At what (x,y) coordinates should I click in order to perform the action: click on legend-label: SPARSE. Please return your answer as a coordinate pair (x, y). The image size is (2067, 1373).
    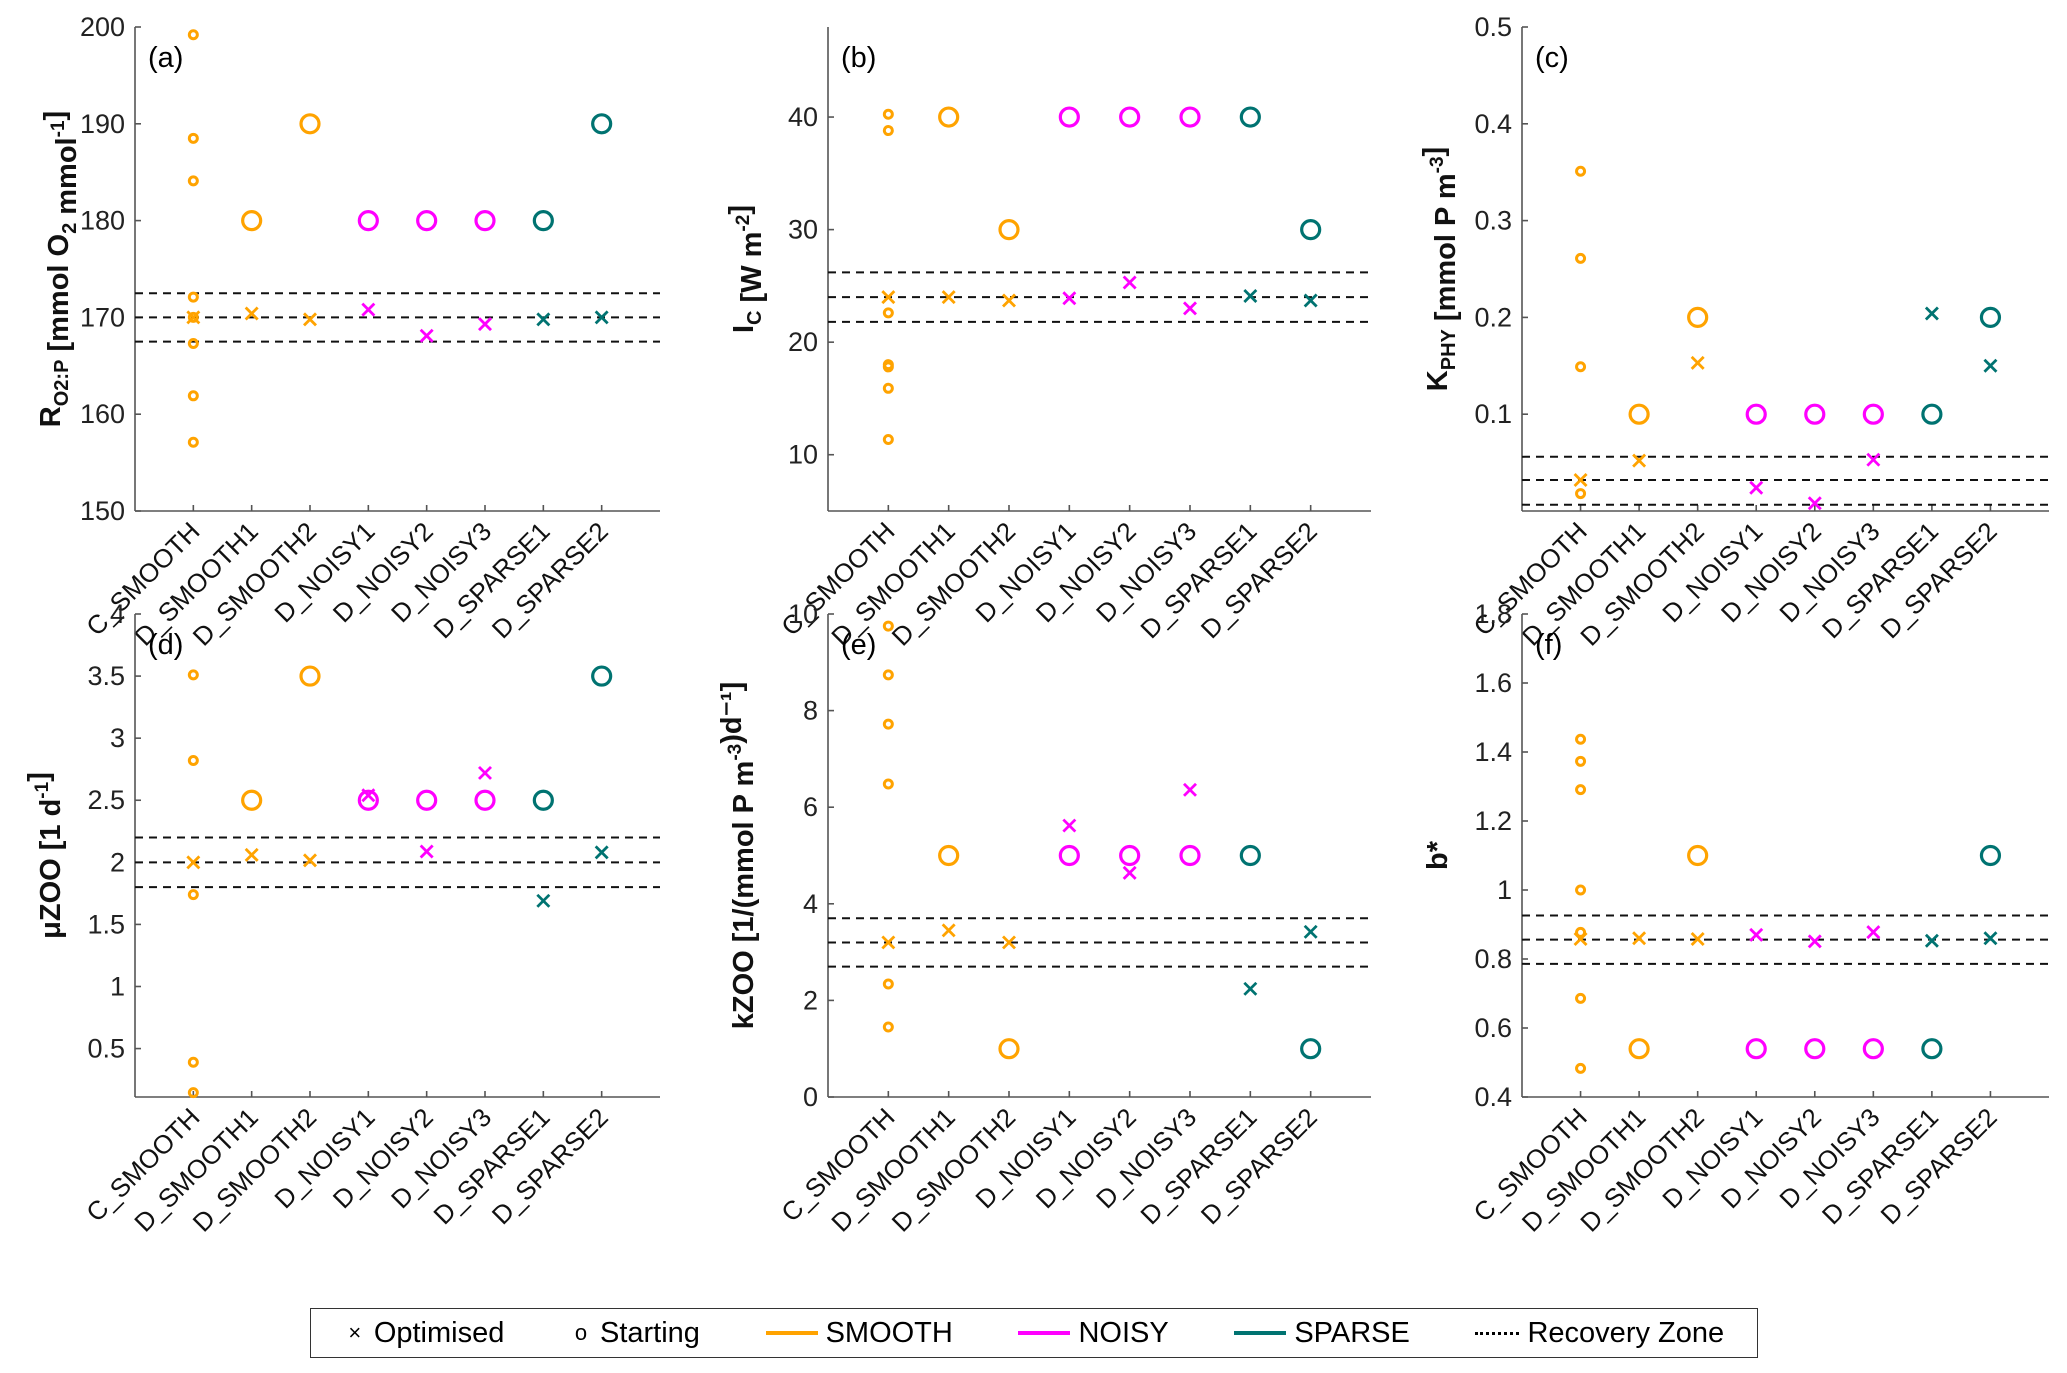
    Looking at the image, I should click on (1352, 1332).